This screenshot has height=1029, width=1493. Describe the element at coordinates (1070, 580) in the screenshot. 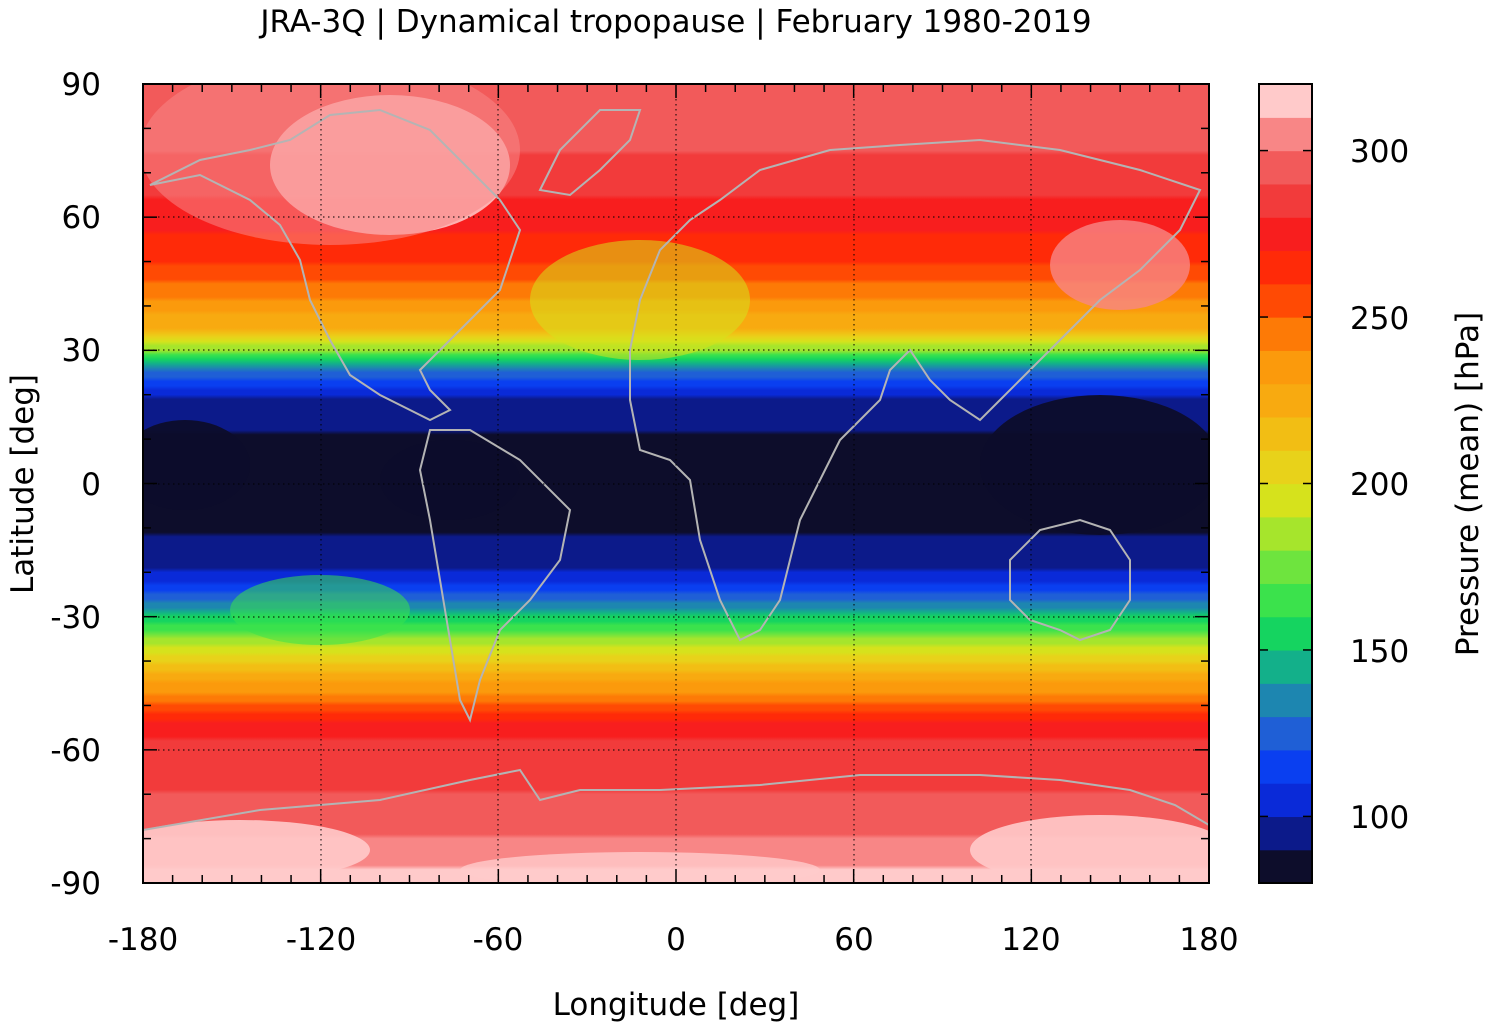

I see `coastline-australia` at that location.